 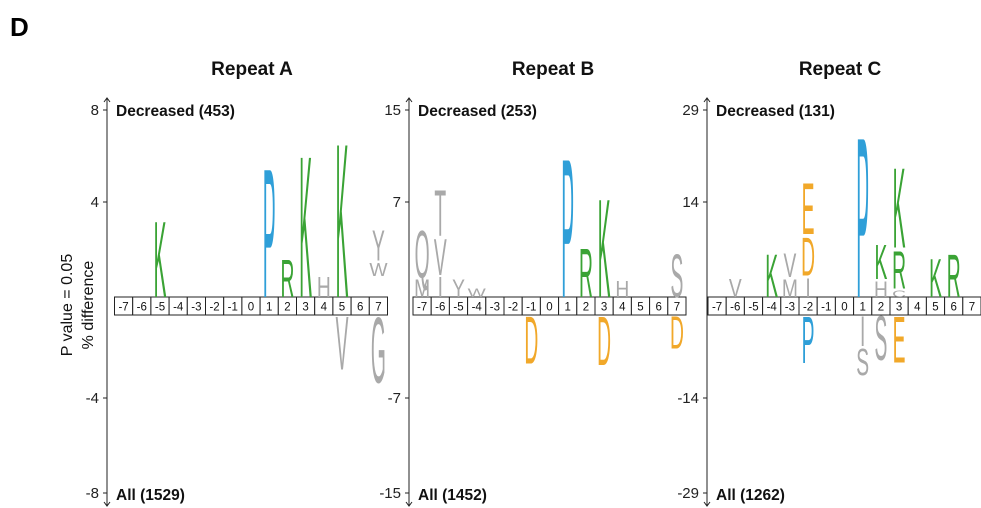 I want to click on decreased-caption: Decreased (131), so click(x=775, y=111).